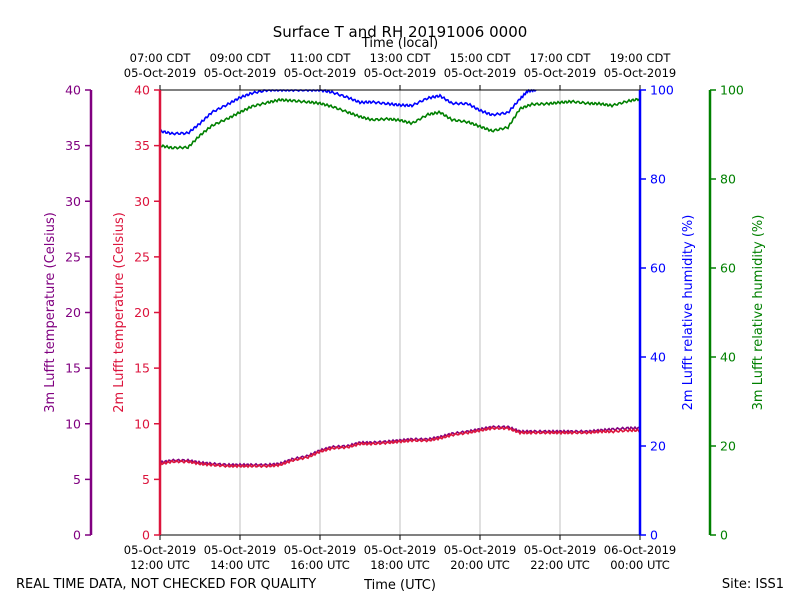 The height and width of the screenshot is (600, 800). What do you see at coordinates (50, 312) in the screenshot?
I see `y-axis-label-t3: 3m Lufft temperature (Celsius)` at bounding box center [50, 312].